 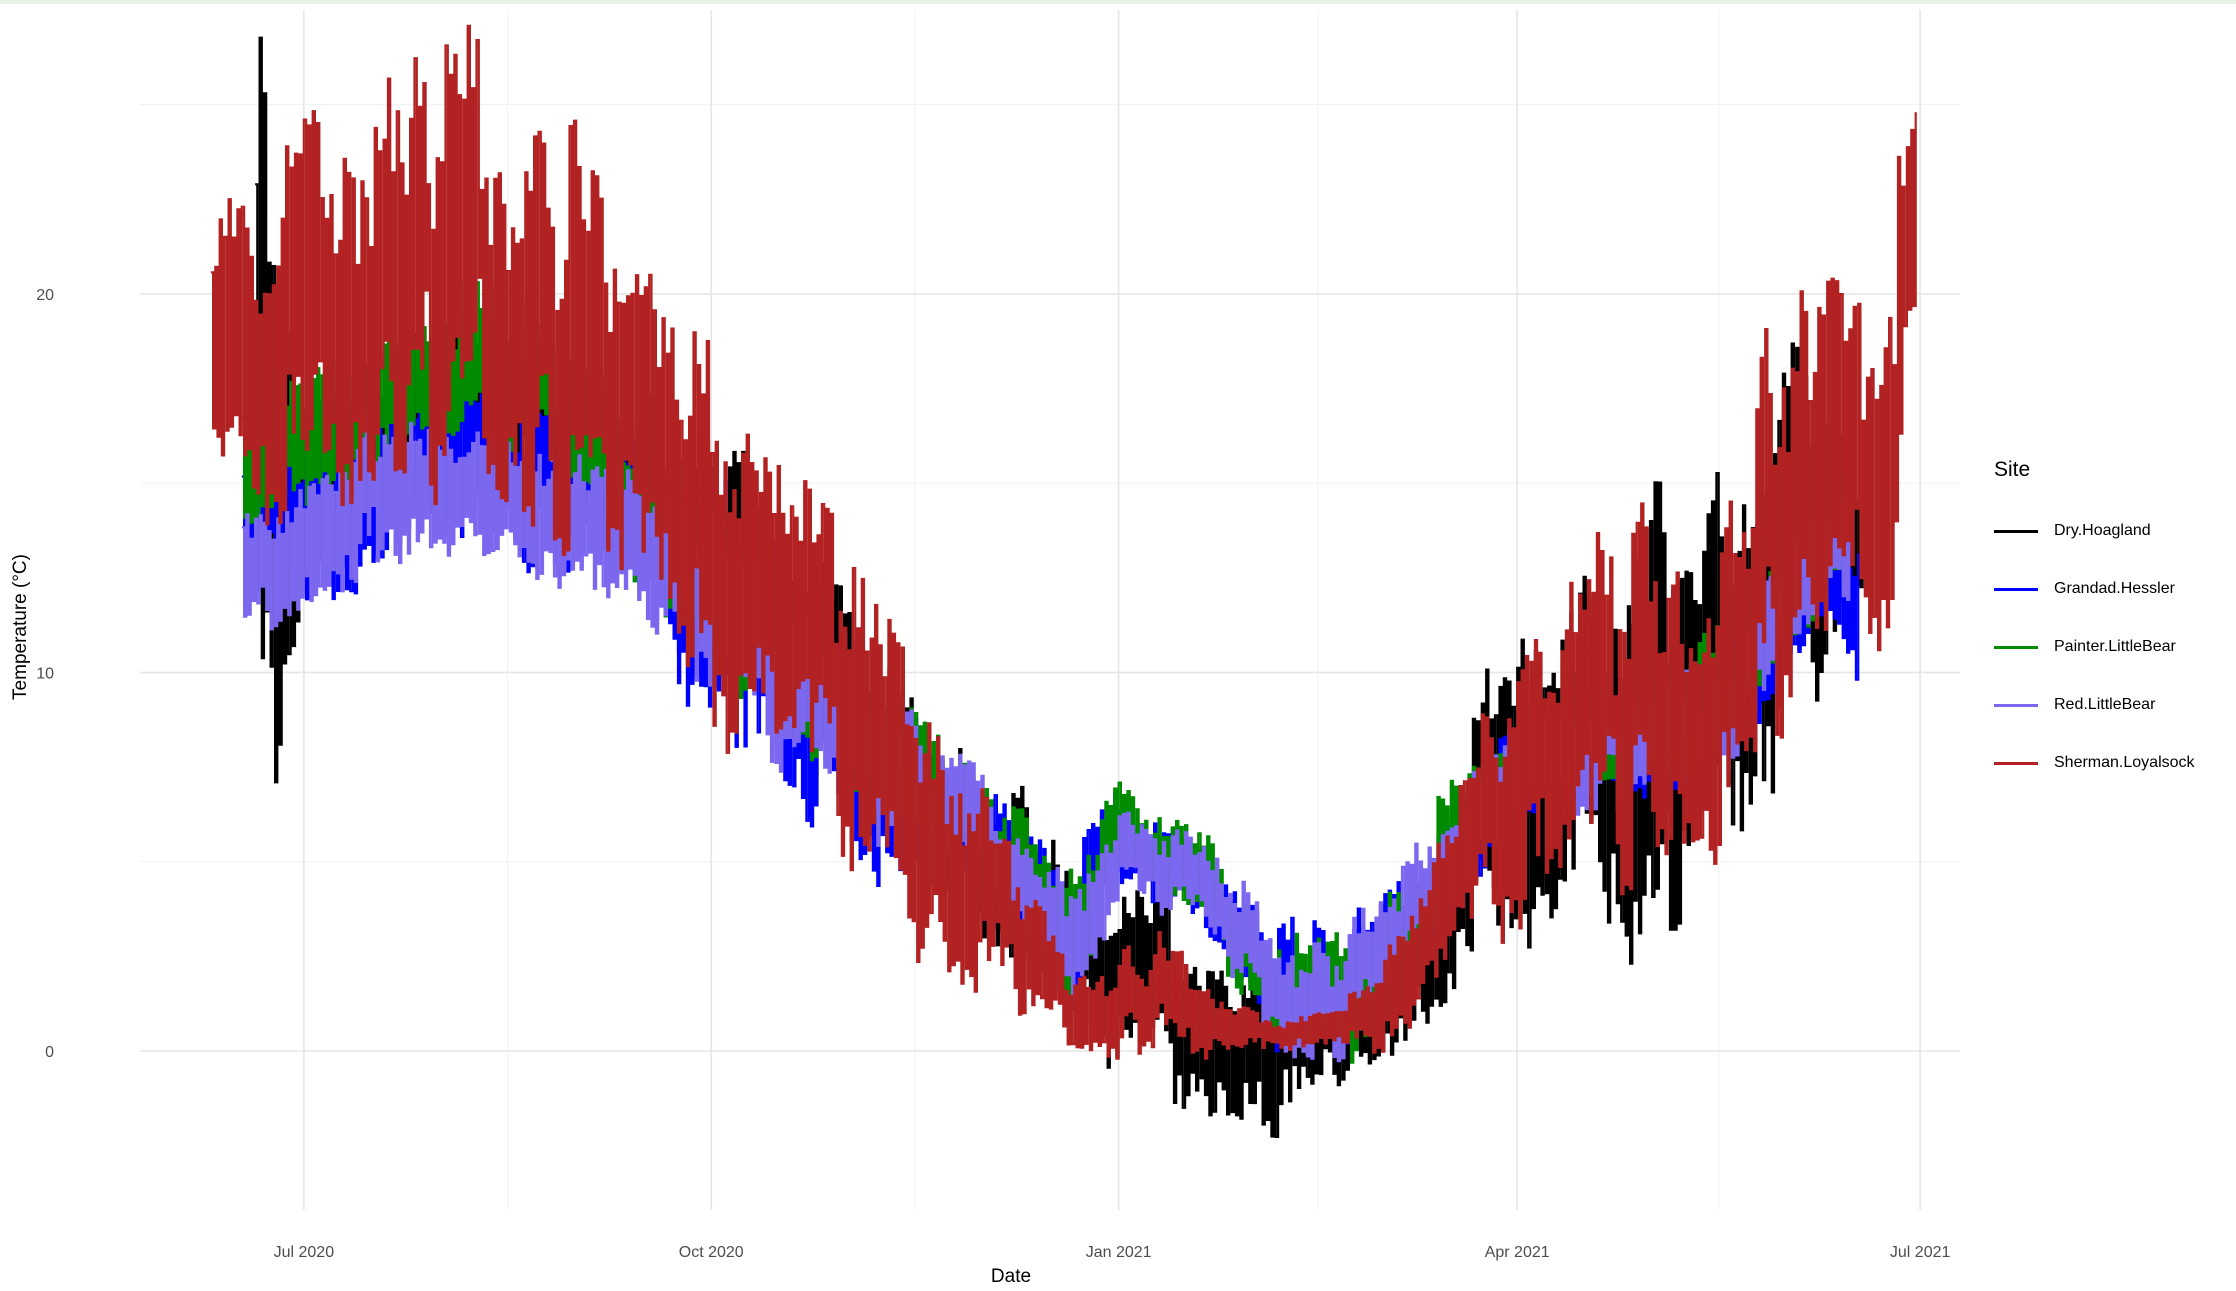 I want to click on y-tick-label: 10, so click(x=45, y=673).